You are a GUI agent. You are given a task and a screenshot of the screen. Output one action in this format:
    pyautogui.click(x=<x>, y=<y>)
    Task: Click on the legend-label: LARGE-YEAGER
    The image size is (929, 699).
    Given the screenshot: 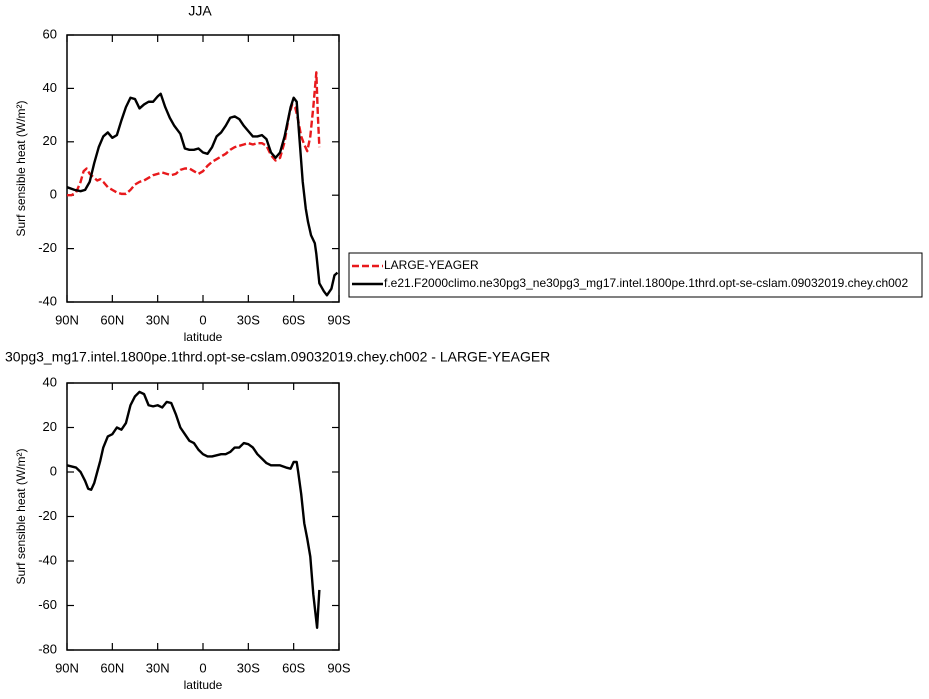 What is the action you would take?
    pyautogui.click(x=431, y=265)
    